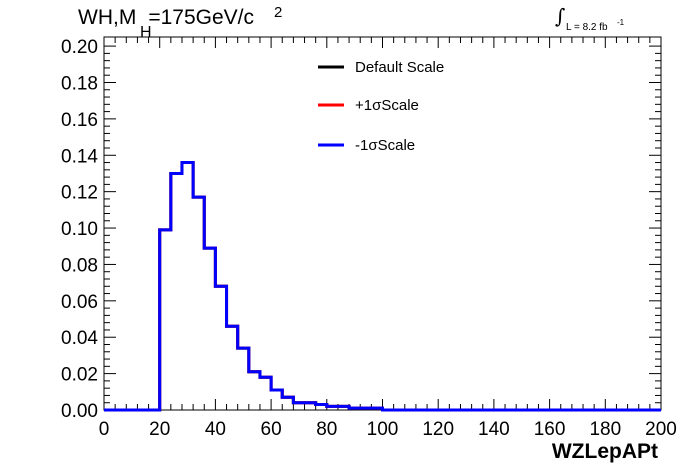  I want to click on y-tick-label: 0.06, so click(79, 302).